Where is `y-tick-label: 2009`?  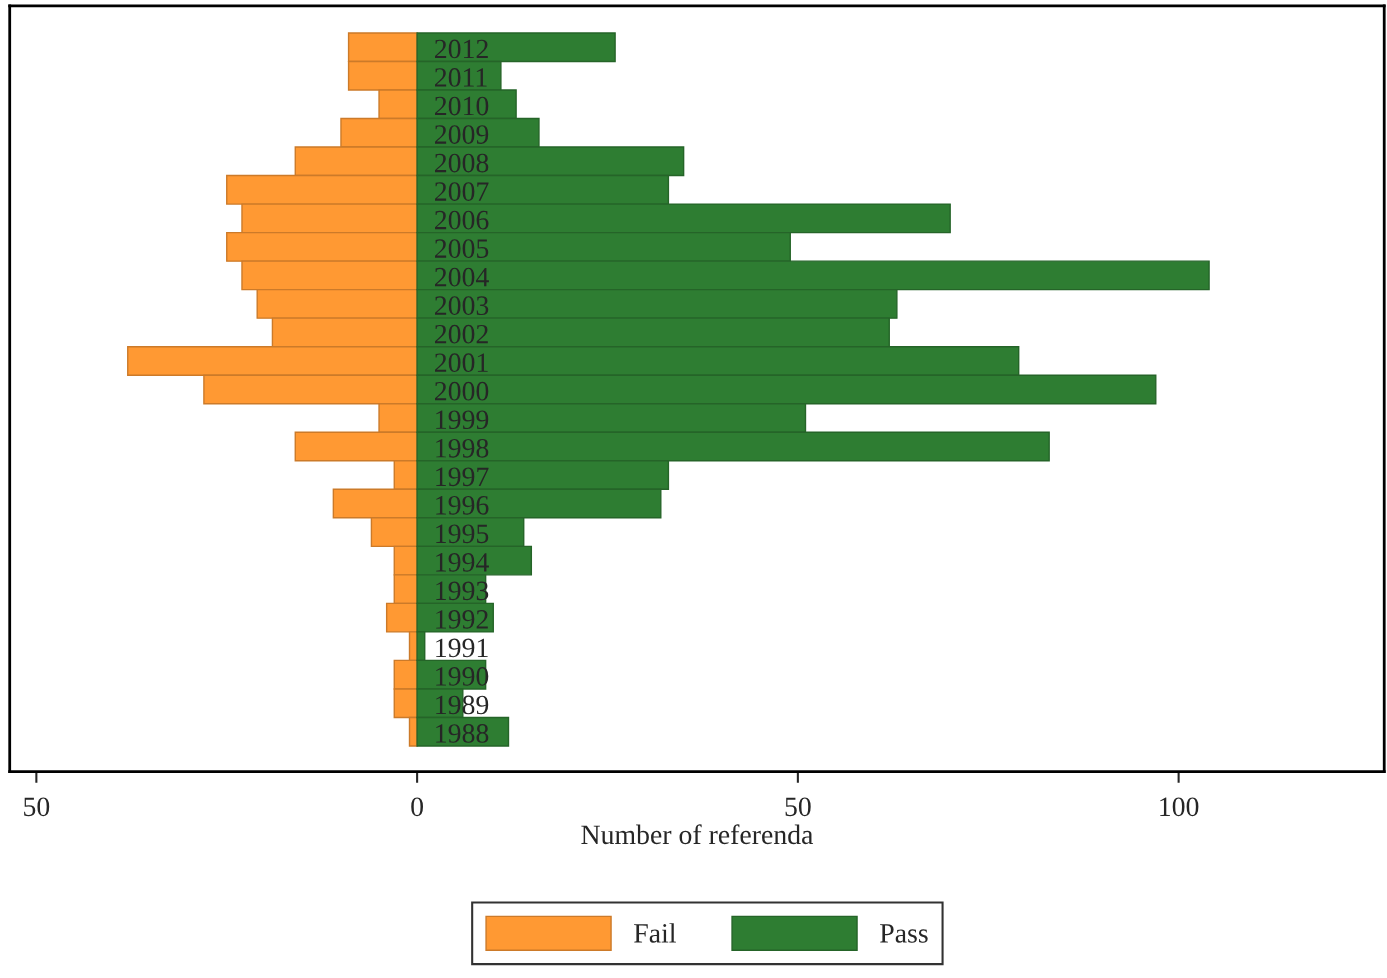 y-tick-label: 2009 is located at coordinates (462, 134).